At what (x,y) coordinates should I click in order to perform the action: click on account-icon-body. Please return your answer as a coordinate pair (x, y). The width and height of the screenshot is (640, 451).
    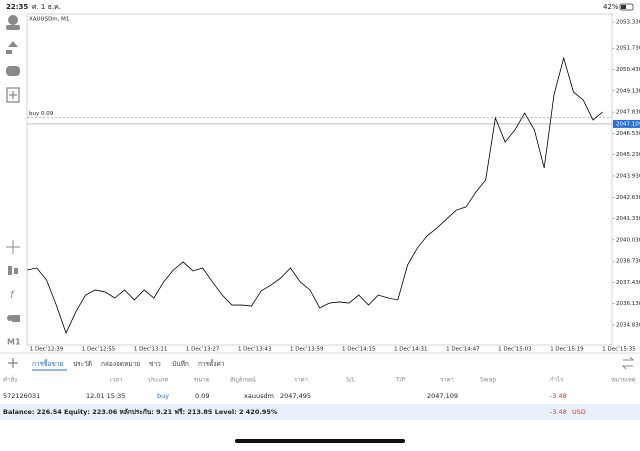
    Looking at the image, I should click on (13, 27).